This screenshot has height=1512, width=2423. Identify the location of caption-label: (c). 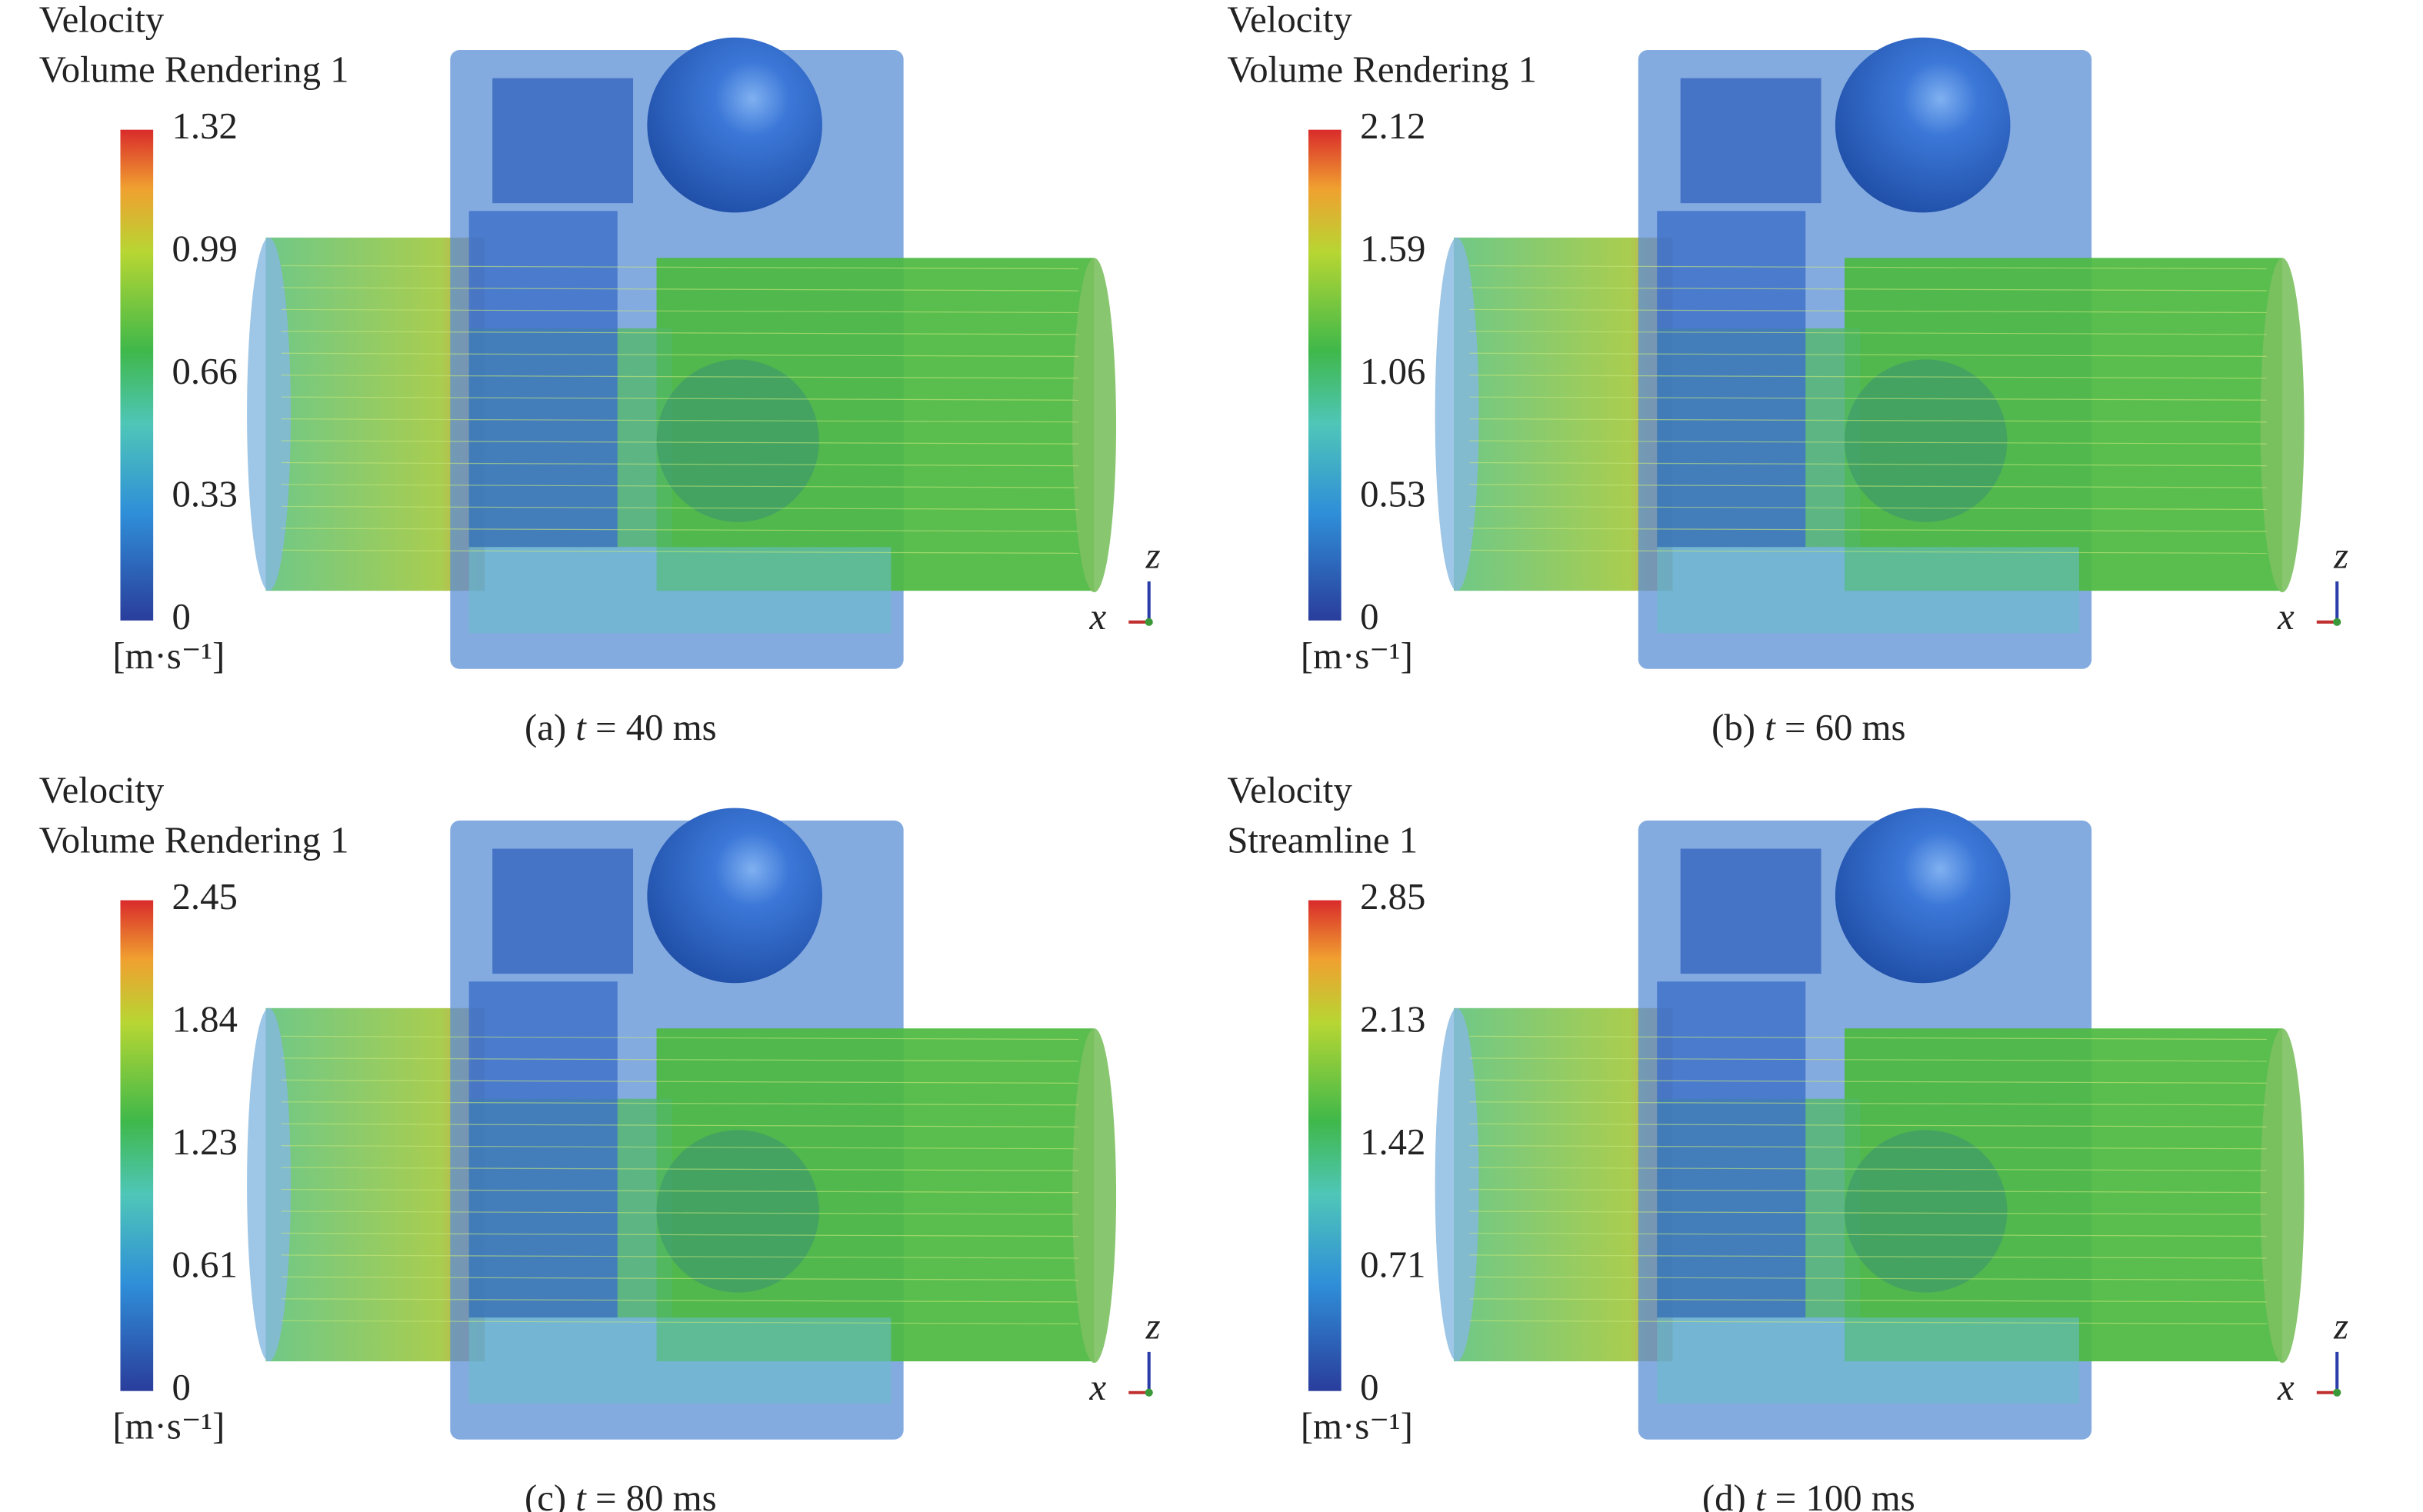
(545, 1495).